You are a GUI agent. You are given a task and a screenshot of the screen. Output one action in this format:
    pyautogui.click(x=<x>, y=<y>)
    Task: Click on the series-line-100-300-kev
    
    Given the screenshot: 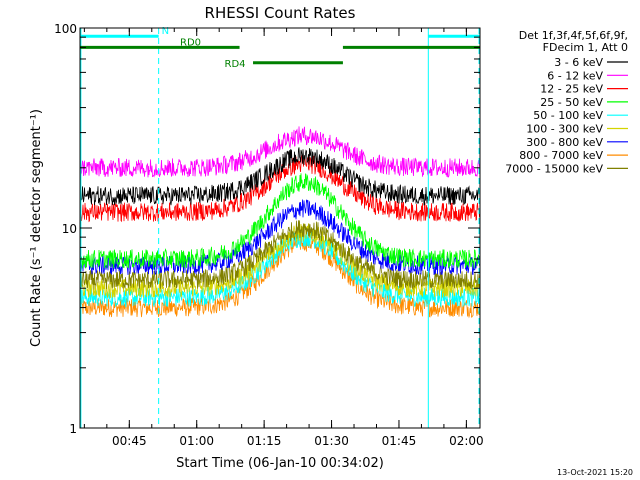 What is the action you would take?
    pyautogui.click(x=280, y=260)
    